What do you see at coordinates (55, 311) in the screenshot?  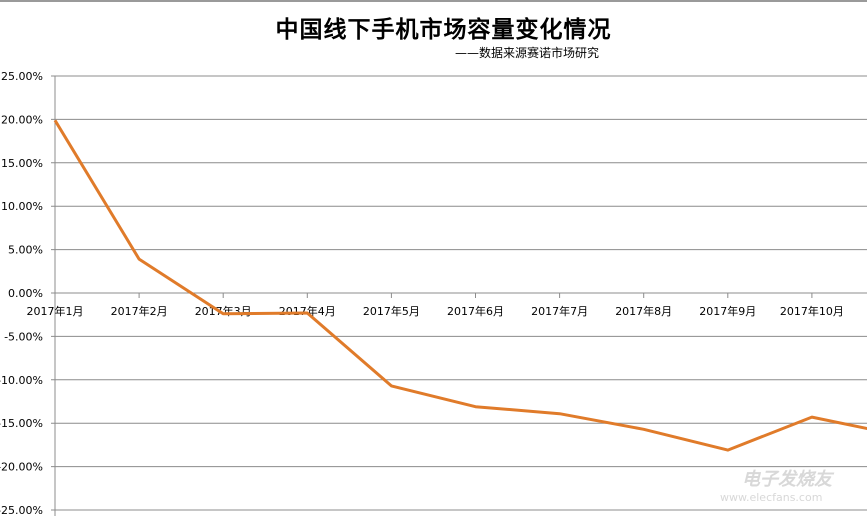 I see `x-tick-label: 2017年1月` at bounding box center [55, 311].